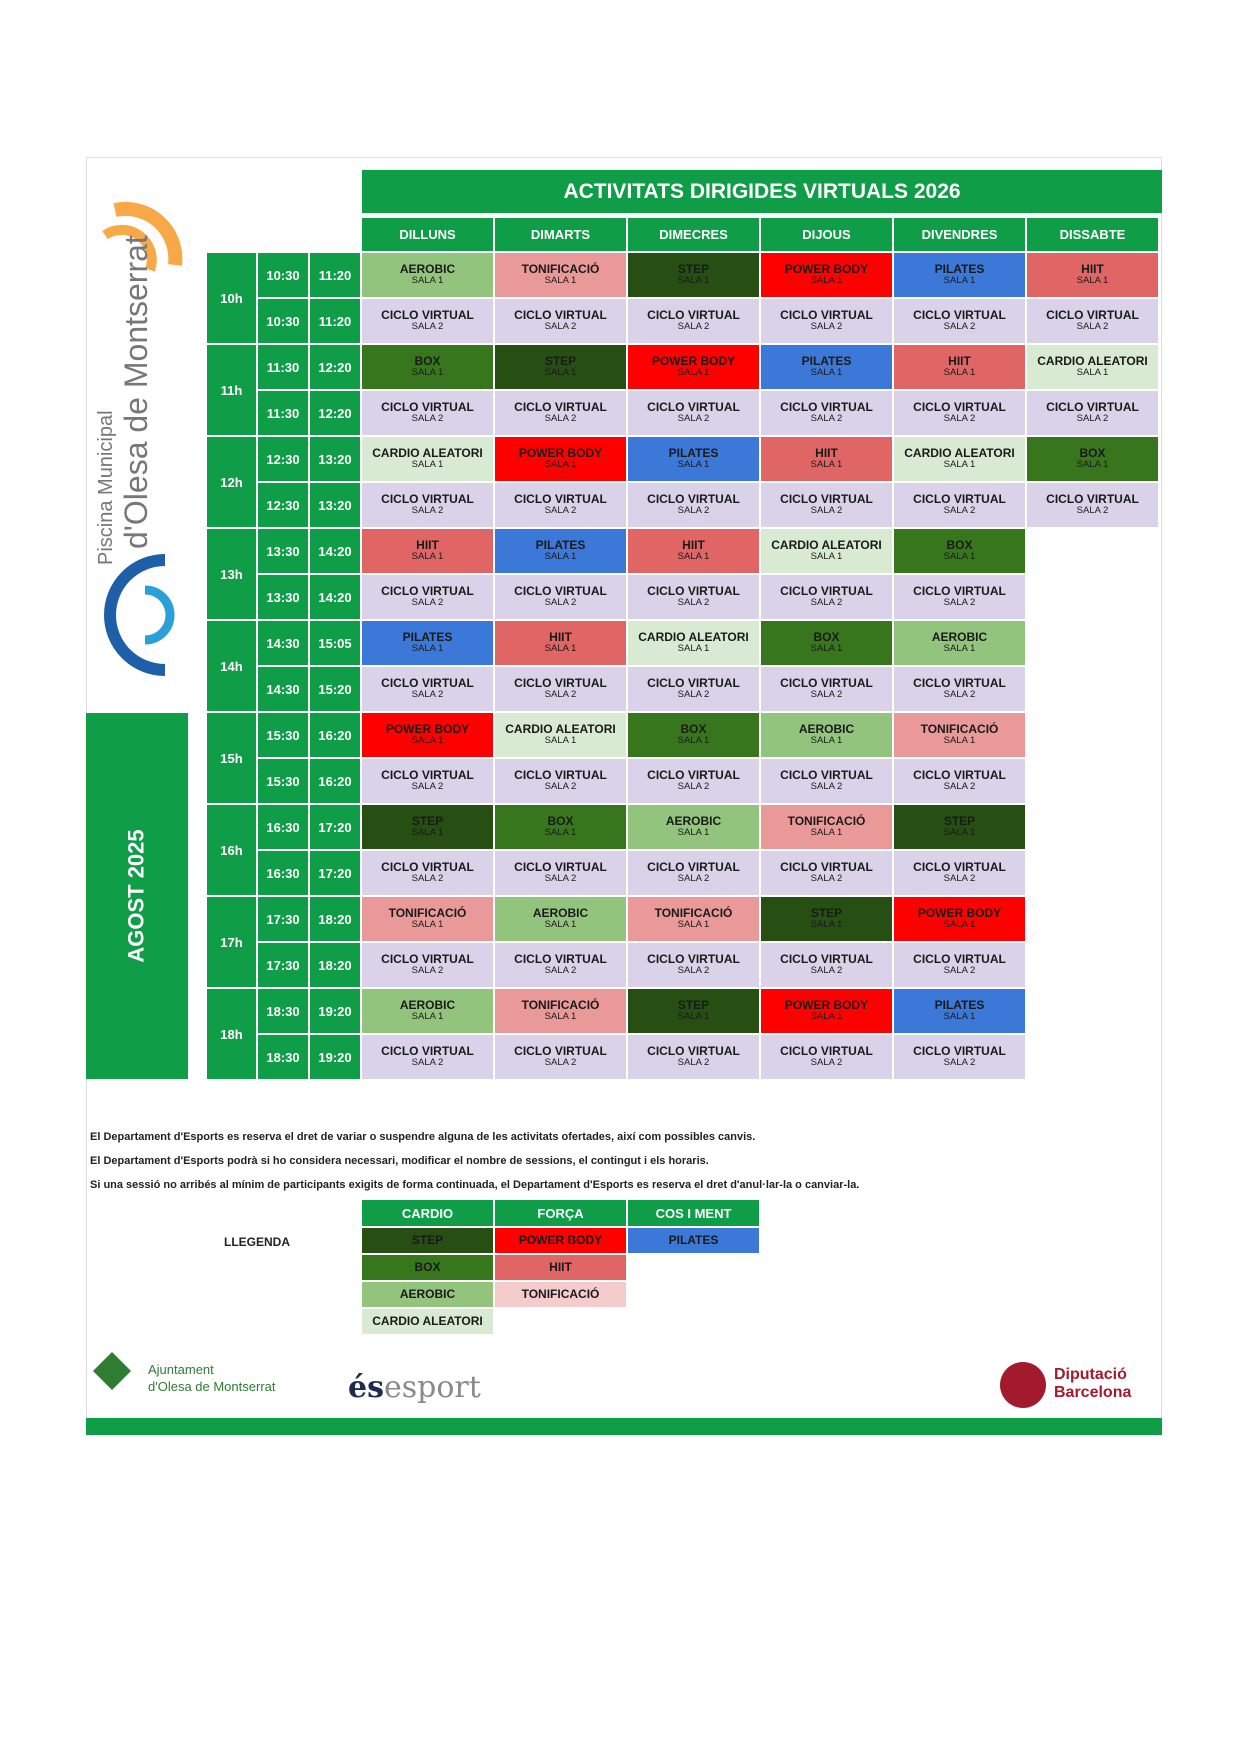  Describe the element at coordinates (1092, 1384) in the screenshot. I see `diputacio-logo: Diputació Barcelona` at that location.